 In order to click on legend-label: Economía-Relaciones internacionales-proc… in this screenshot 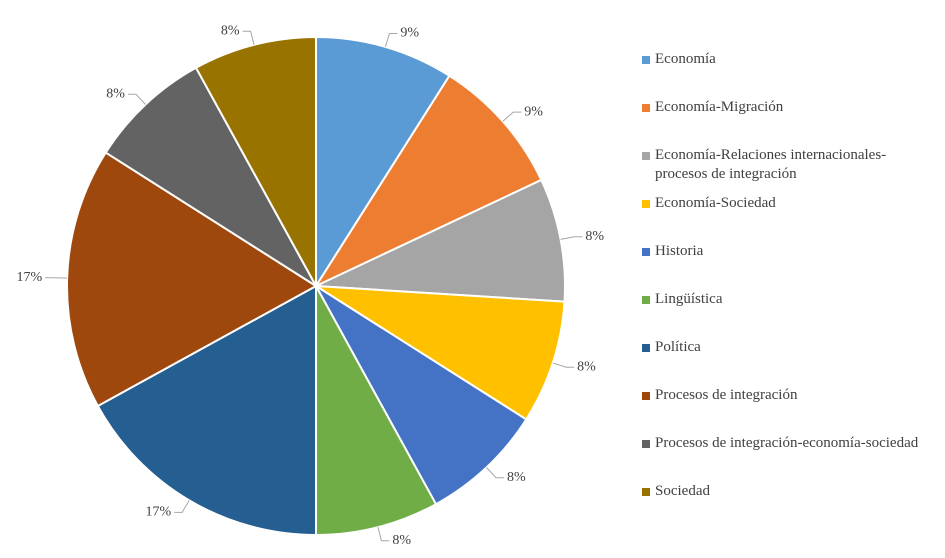, I will do `click(771, 164)`.